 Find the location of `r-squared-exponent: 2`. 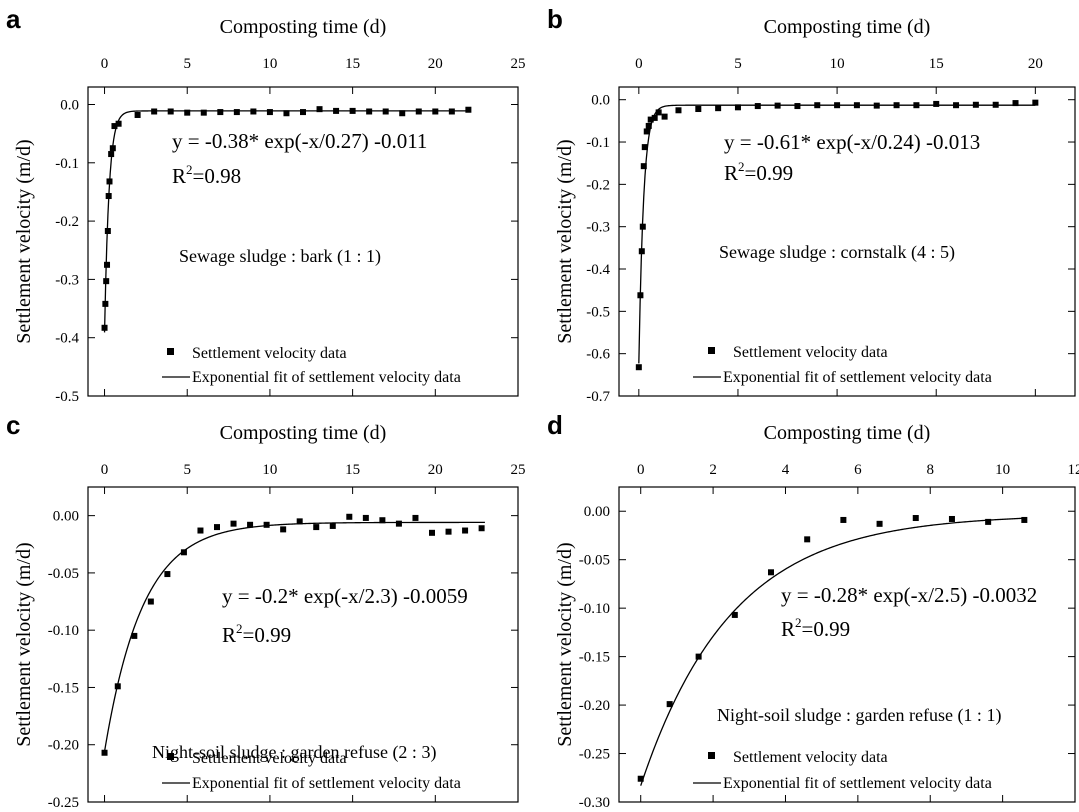

r-squared-exponent: 2 is located at coordinates (239, 628).